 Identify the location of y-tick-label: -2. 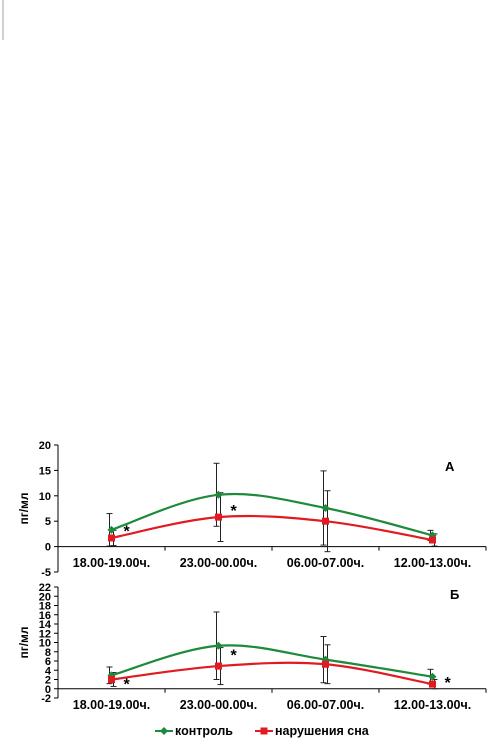
(46, 699).